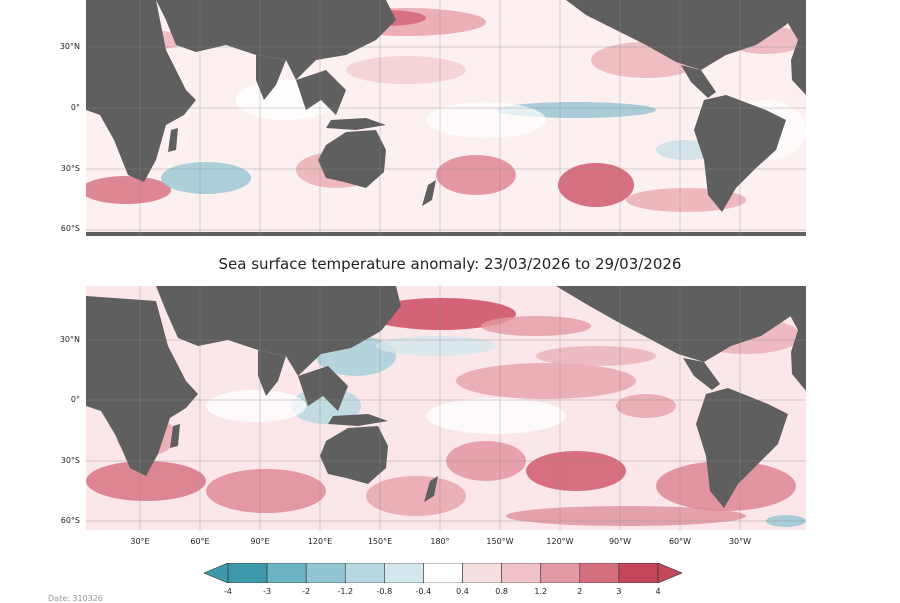  Describe the element at coordinates (669, 573) in the screenshot. I see `colorbar-max-arrow` at that location.